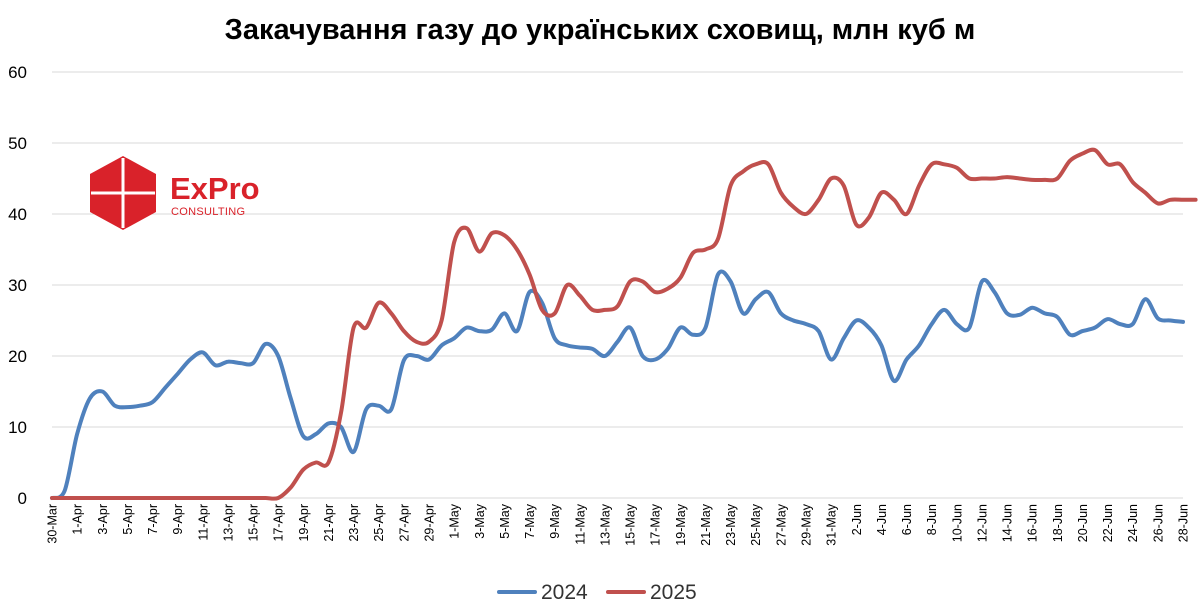  I want to click on x-tick-label: 22-Jun, so click(1108, 523).